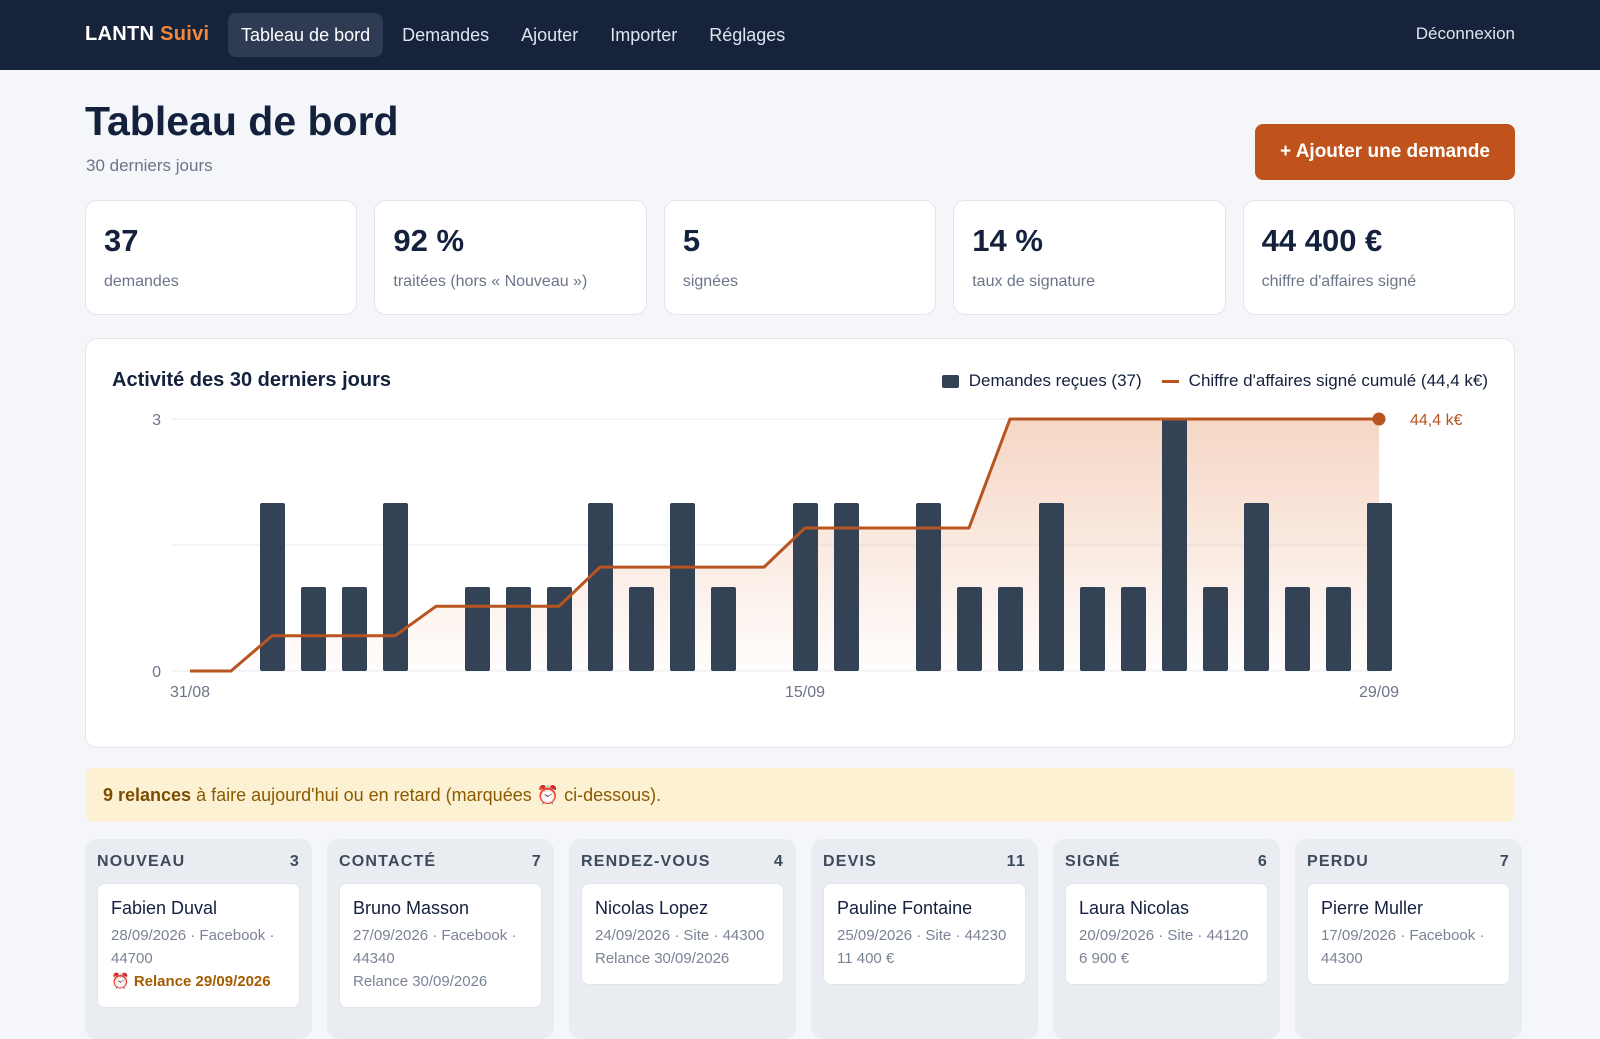  I want to click on lead-meta: 28/09/2026 · Facebook · 44700, so click(193, 947).